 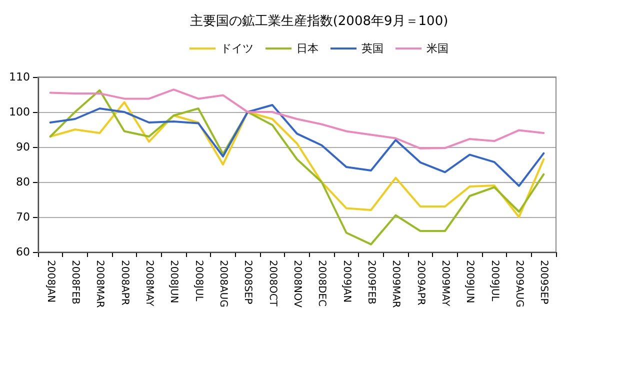 I want to click on chart-title: 主要国の鉱工業生産指数(2008年9月＝100), so click(x=319, y=21).